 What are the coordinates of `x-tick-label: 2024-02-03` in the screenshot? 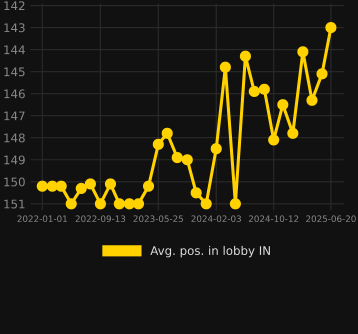 It's located at (216, 218).